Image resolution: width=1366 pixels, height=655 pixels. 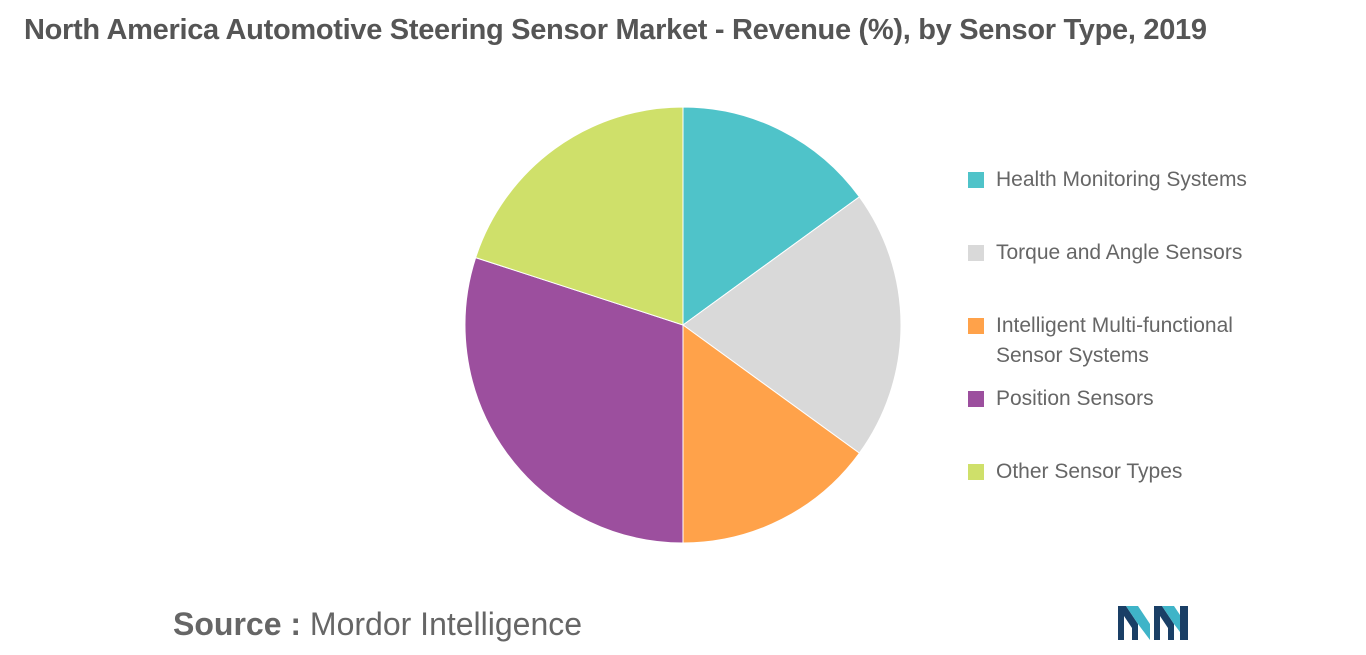 What do you see at coordinates (1075, 398) in the screenshot?
I see `legend-label: Position Sensors` at bounding box center [1075, 398].